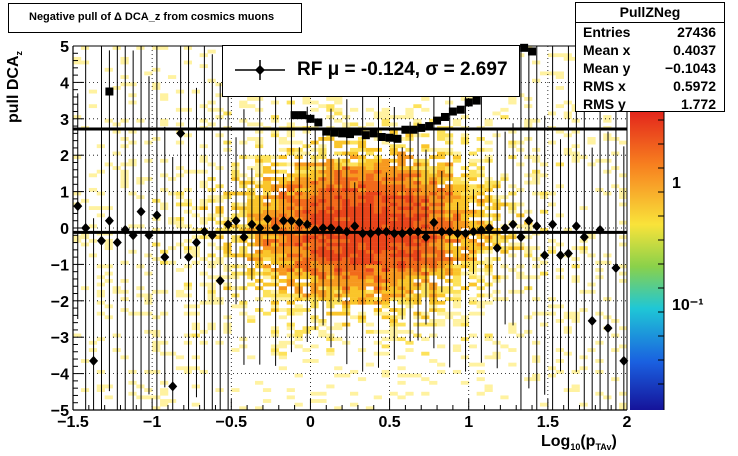 This screenshot has width=738, height=456. I want to click on x-tick-label: −1, so click(152, 422).